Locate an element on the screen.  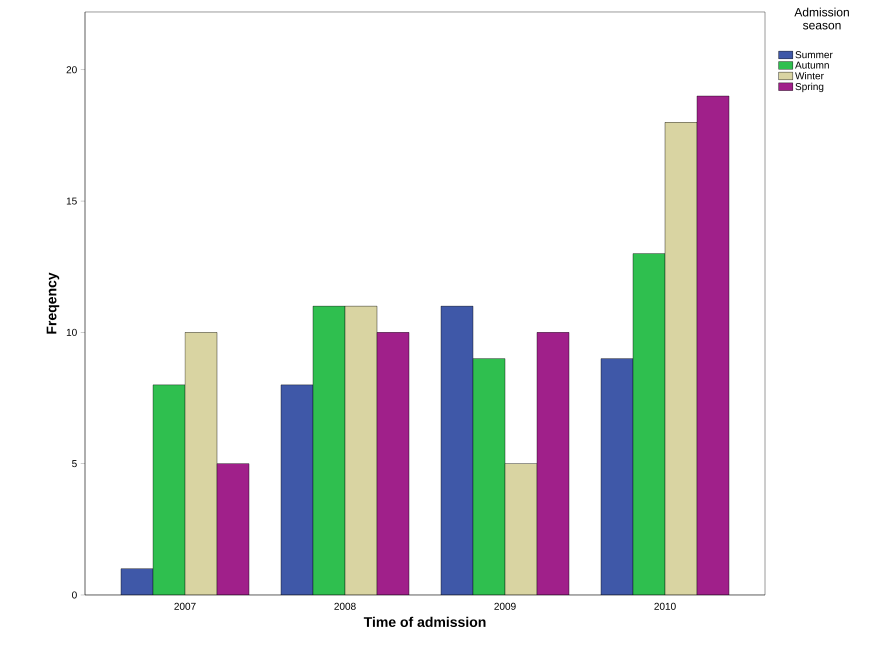
x-tick-label: 2010 is located at coordinates (665, 606).